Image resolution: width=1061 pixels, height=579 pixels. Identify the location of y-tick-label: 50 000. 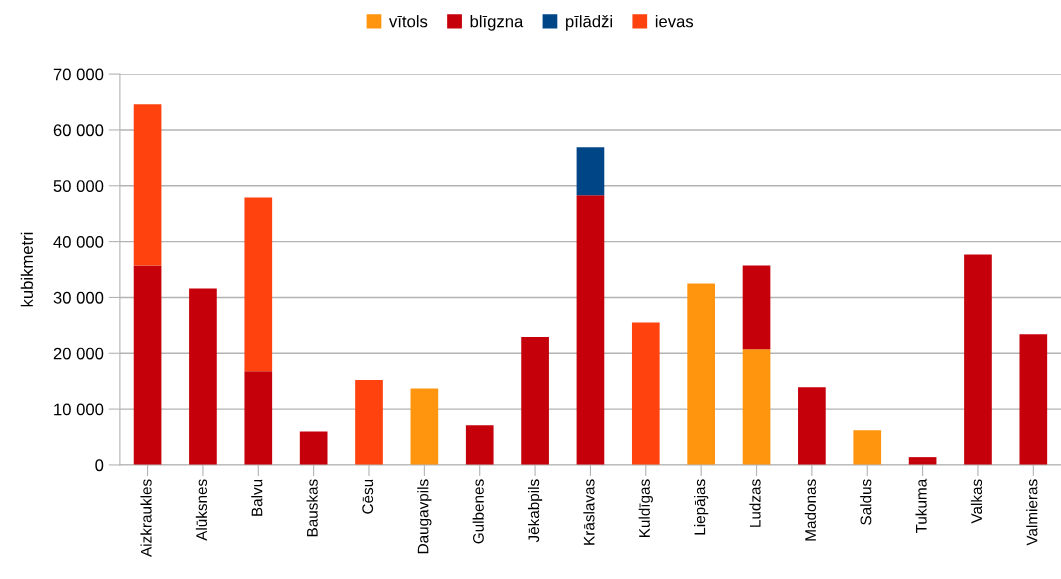
(78, 186).